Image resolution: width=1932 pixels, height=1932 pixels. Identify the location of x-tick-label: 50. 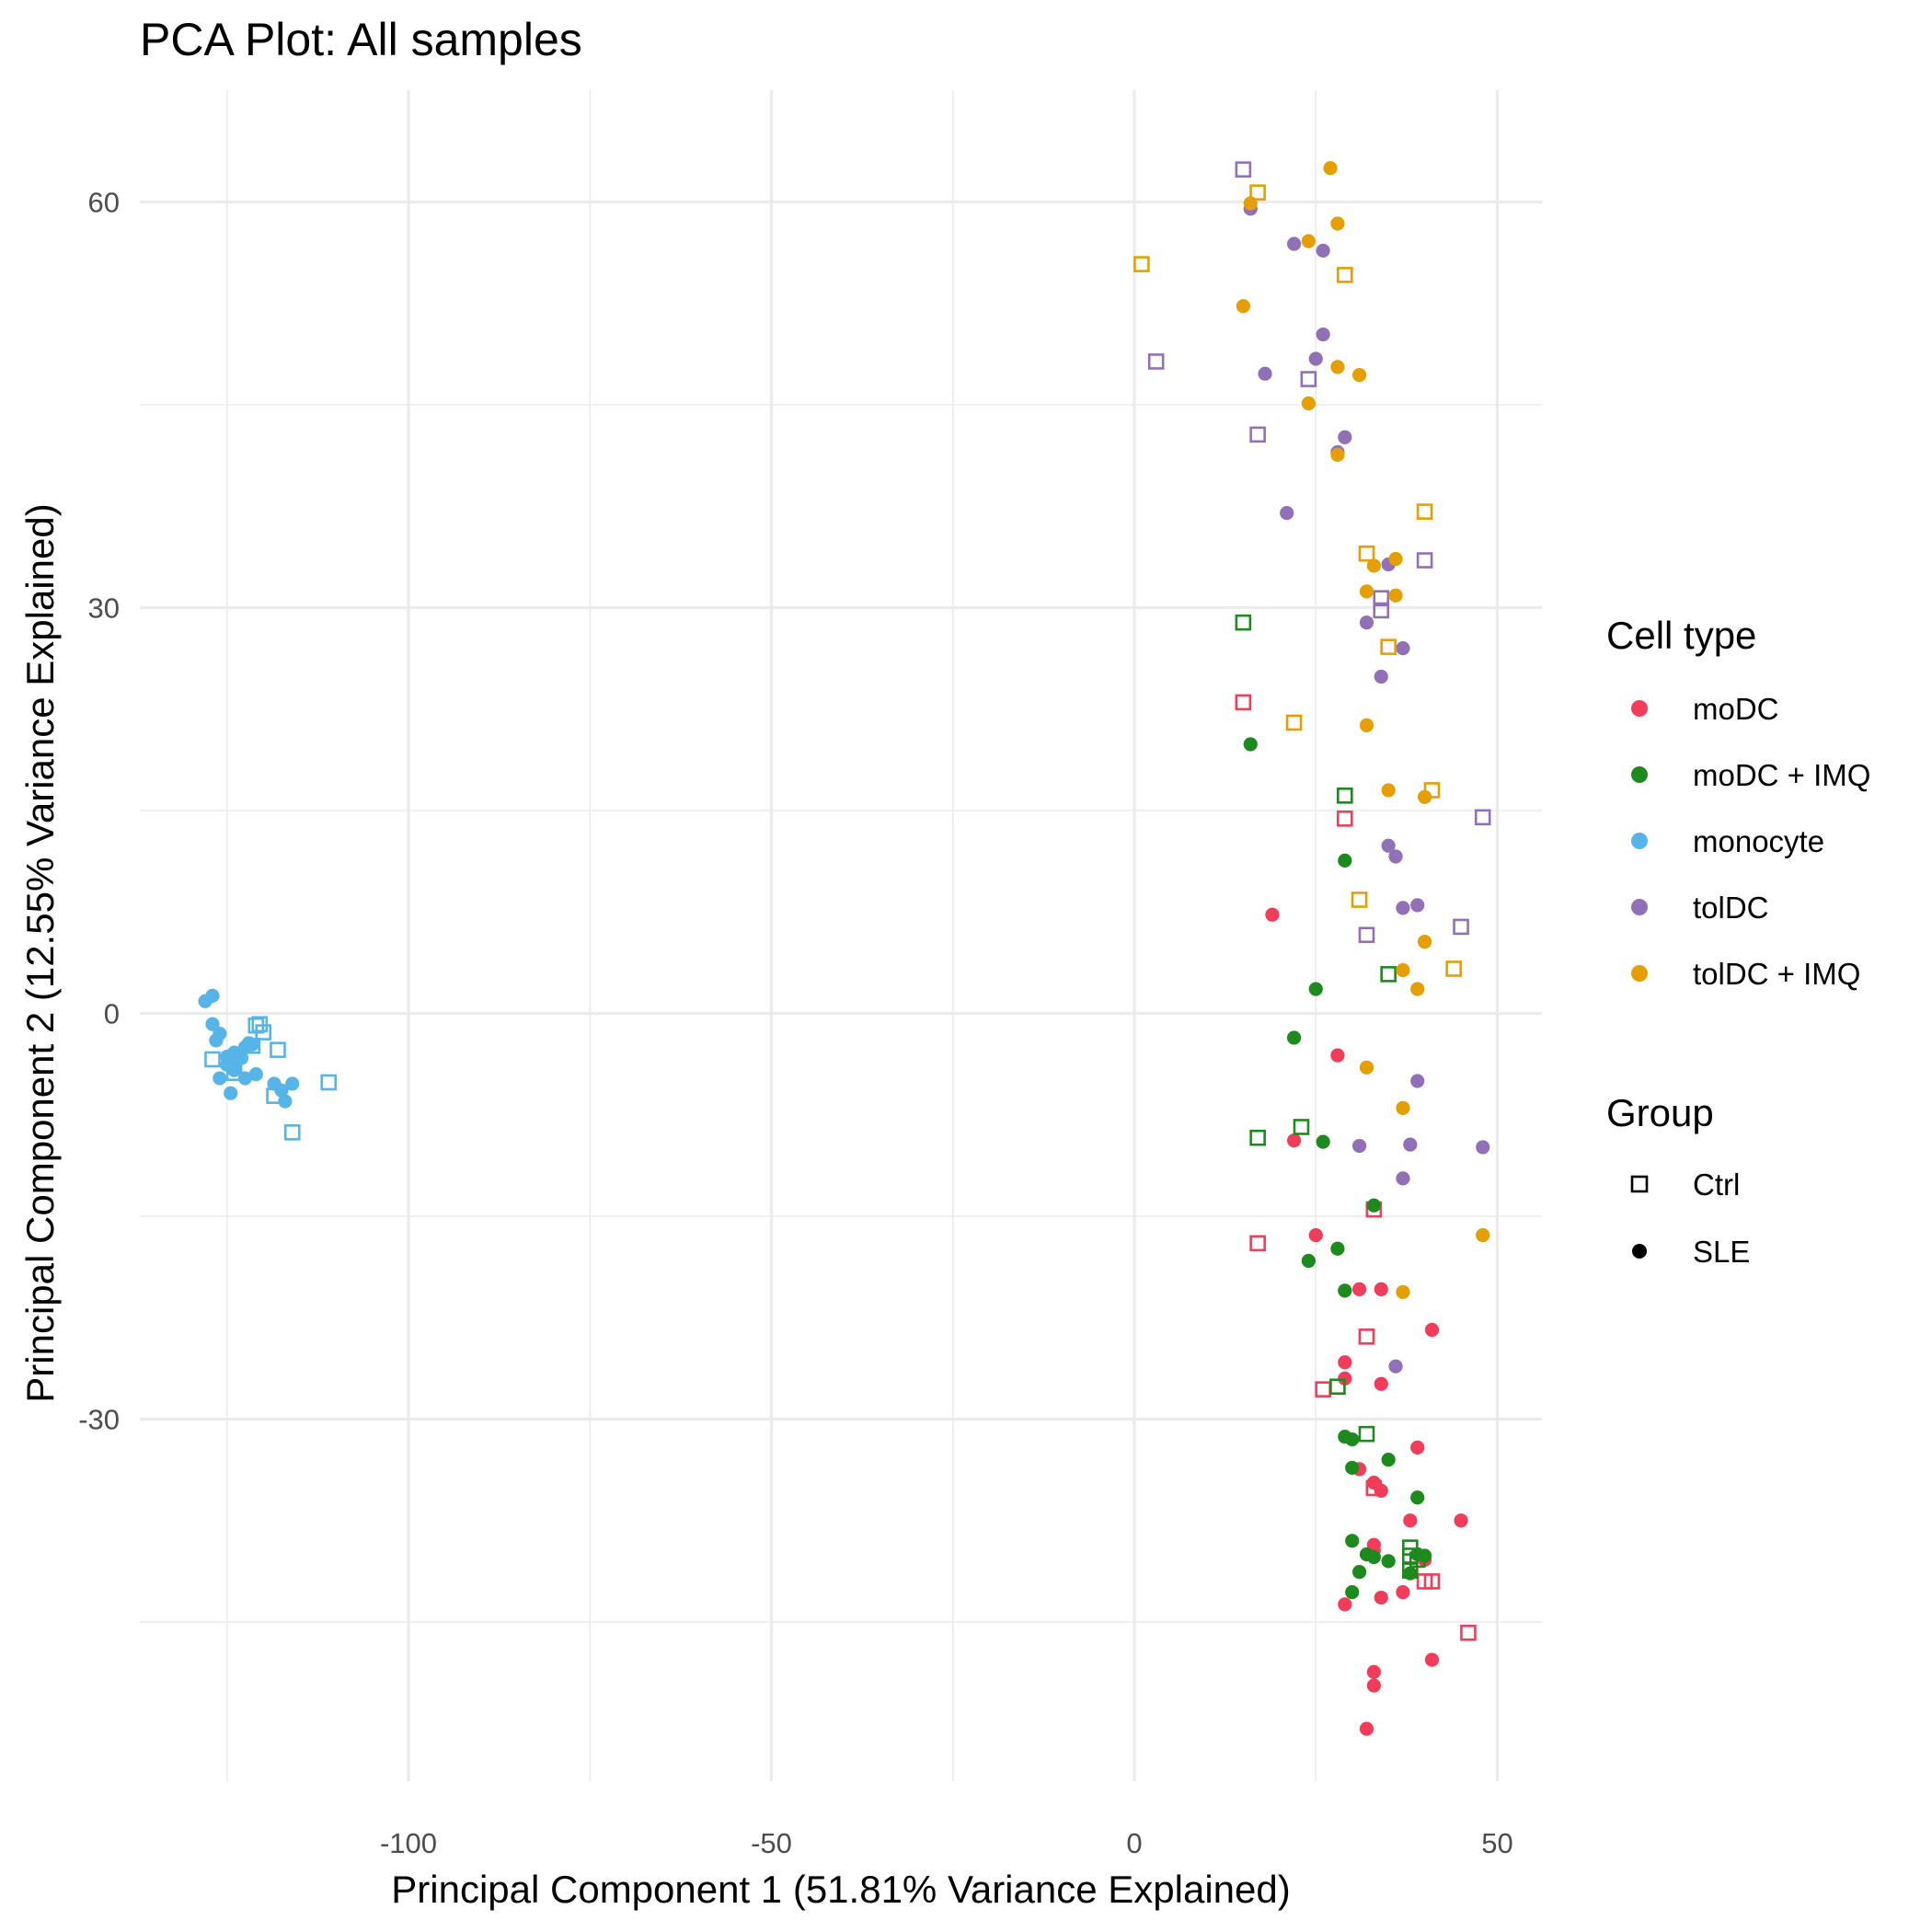
(1496, 1843).